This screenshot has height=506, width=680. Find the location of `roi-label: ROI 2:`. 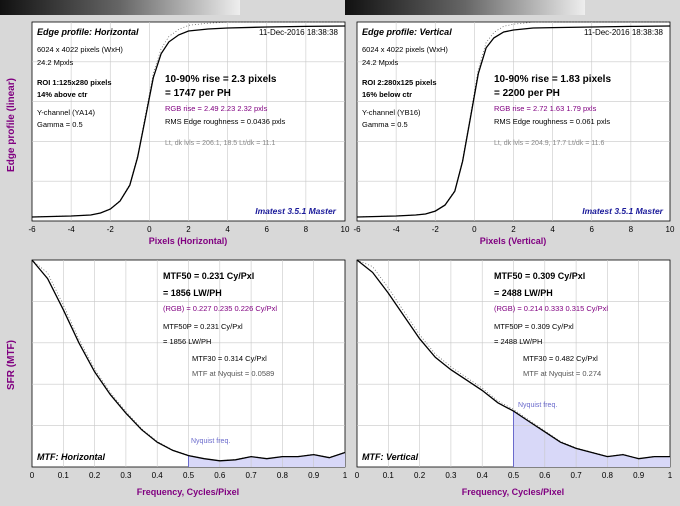

roi-label: ROI 2: is located at coordinates (373, 82).